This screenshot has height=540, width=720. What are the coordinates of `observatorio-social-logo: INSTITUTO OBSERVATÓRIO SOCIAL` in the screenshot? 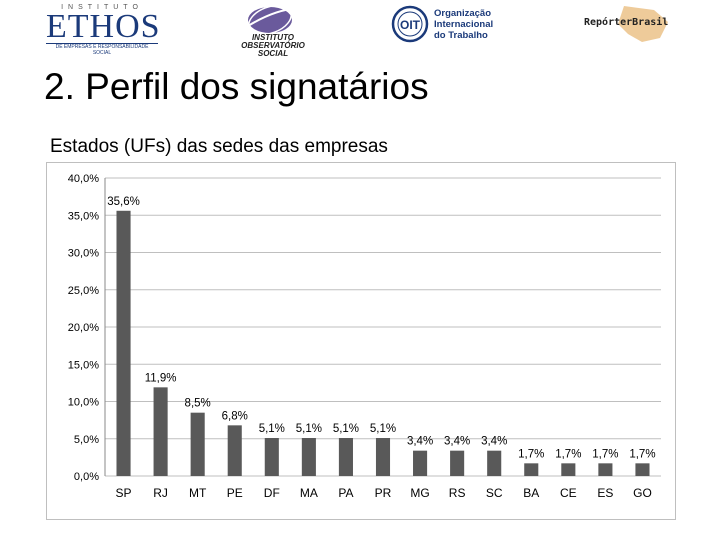 It's located at (273, 31).